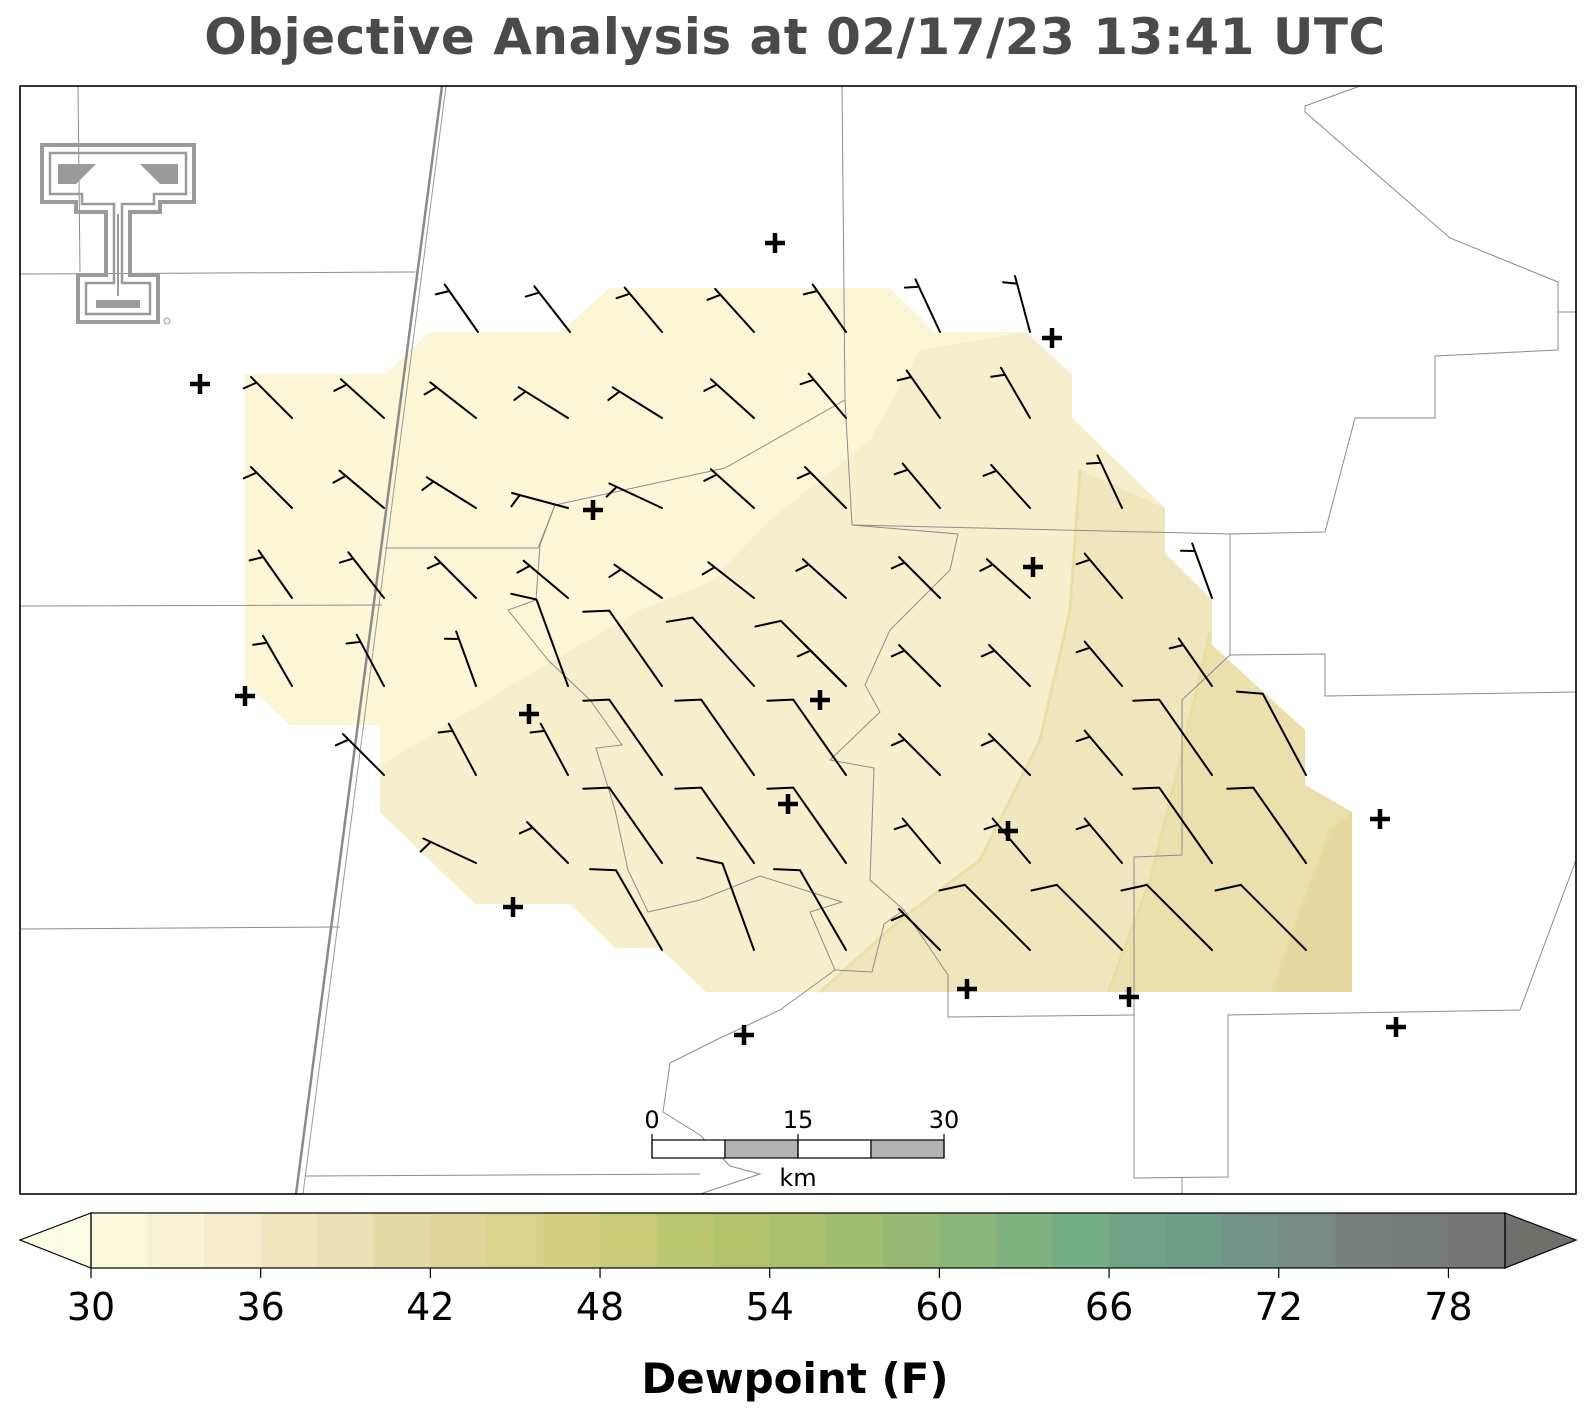 The height and width of the screenshot is (1421, 1590). What do you see at coordinates (795, 37) in the screenshot?
I see `map-title: Objective Analysis at 02/17/23 13:41 UTC` at bounding box center [795, 37].